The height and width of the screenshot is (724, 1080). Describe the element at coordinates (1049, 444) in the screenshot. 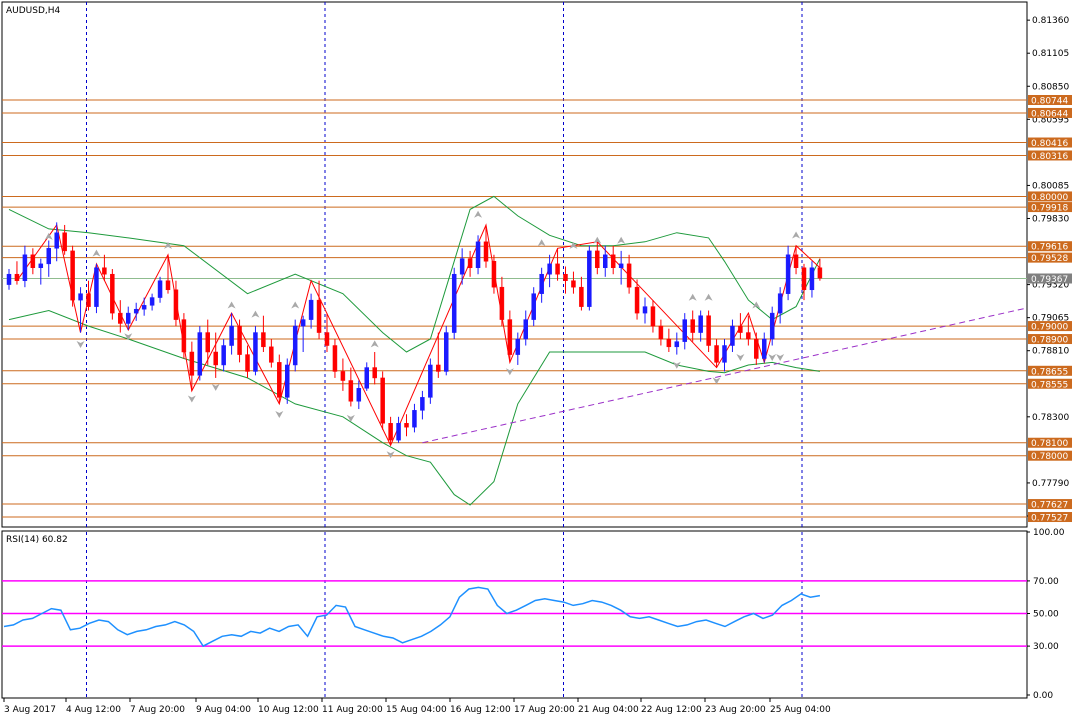

I see `level-label-13: 0.78100` at that location.